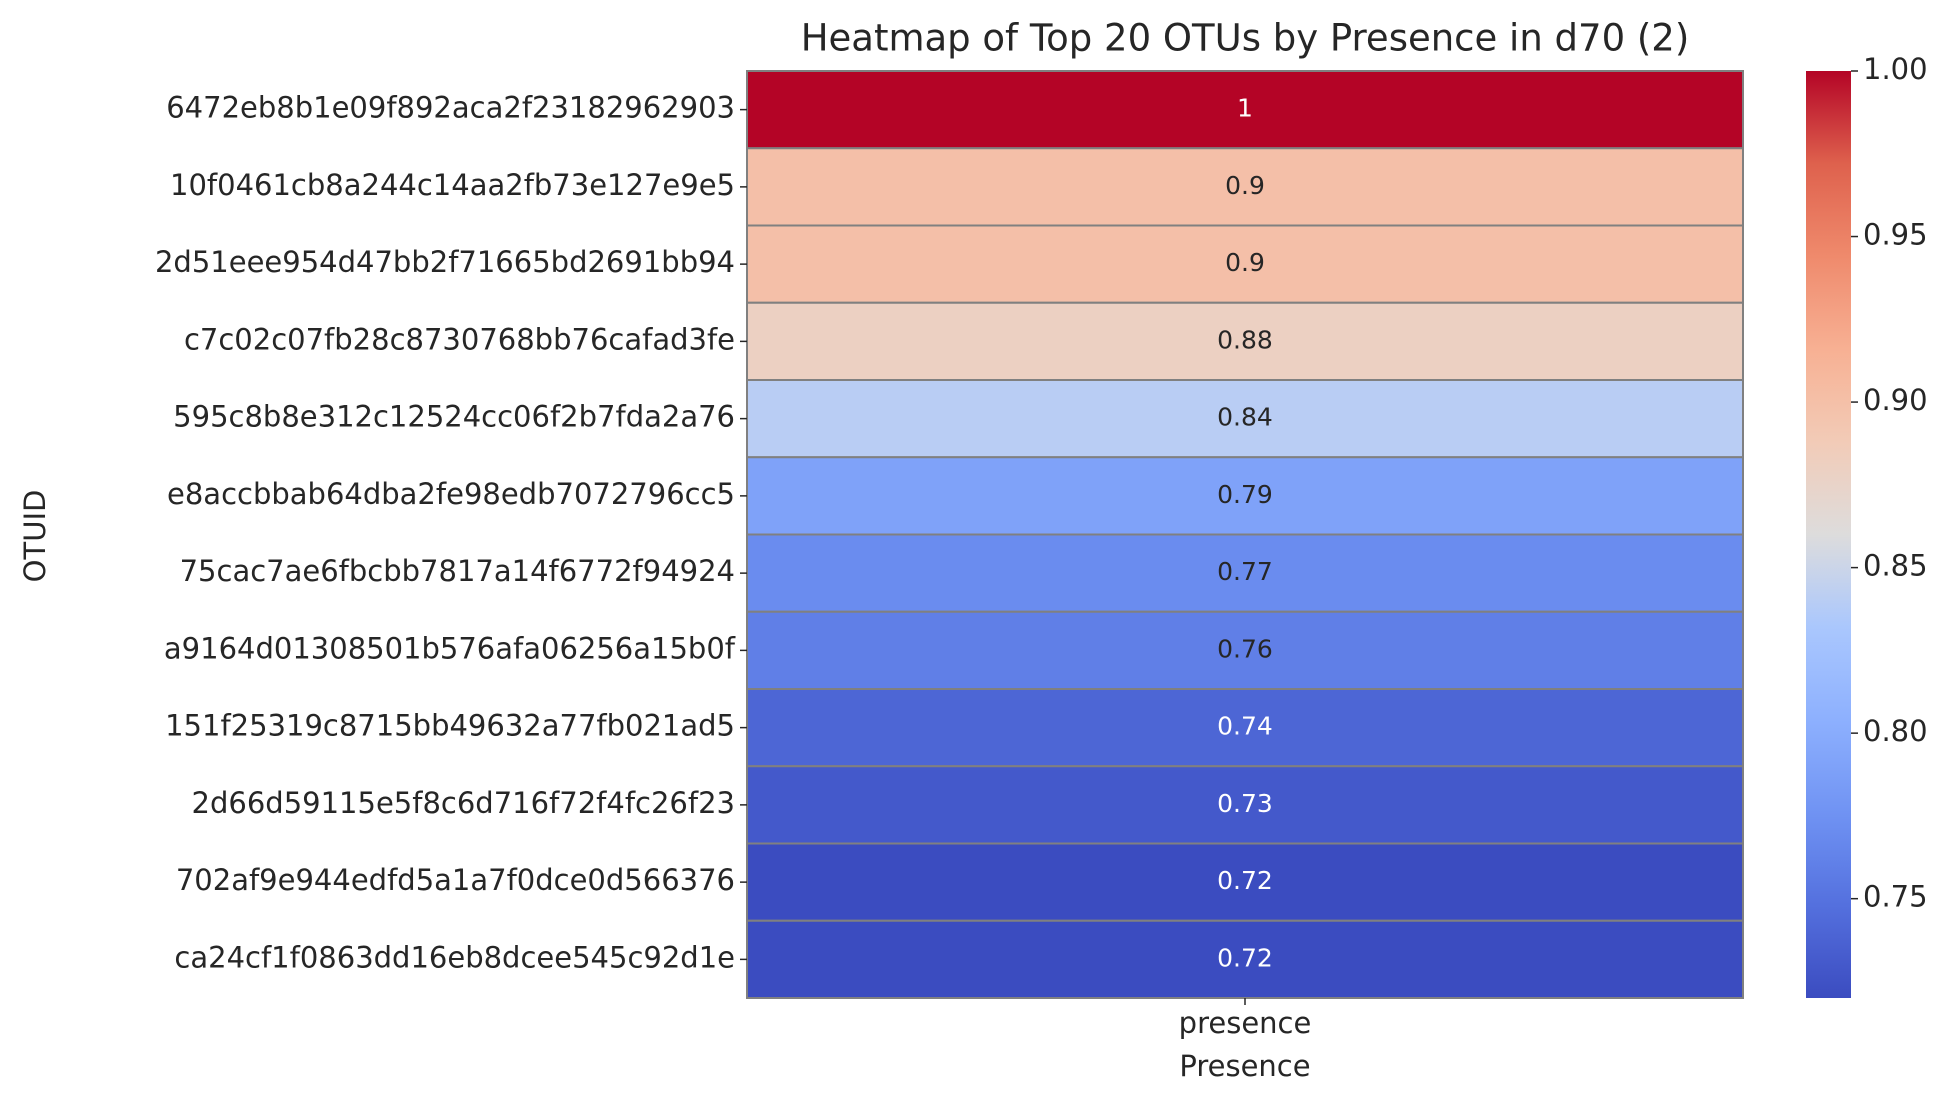 The width and height of the screenshot is (1946, 1101). Describe the element at coordinates (35, 536) in the screenshot. I see `y-axis-label: OTUID` at that location.